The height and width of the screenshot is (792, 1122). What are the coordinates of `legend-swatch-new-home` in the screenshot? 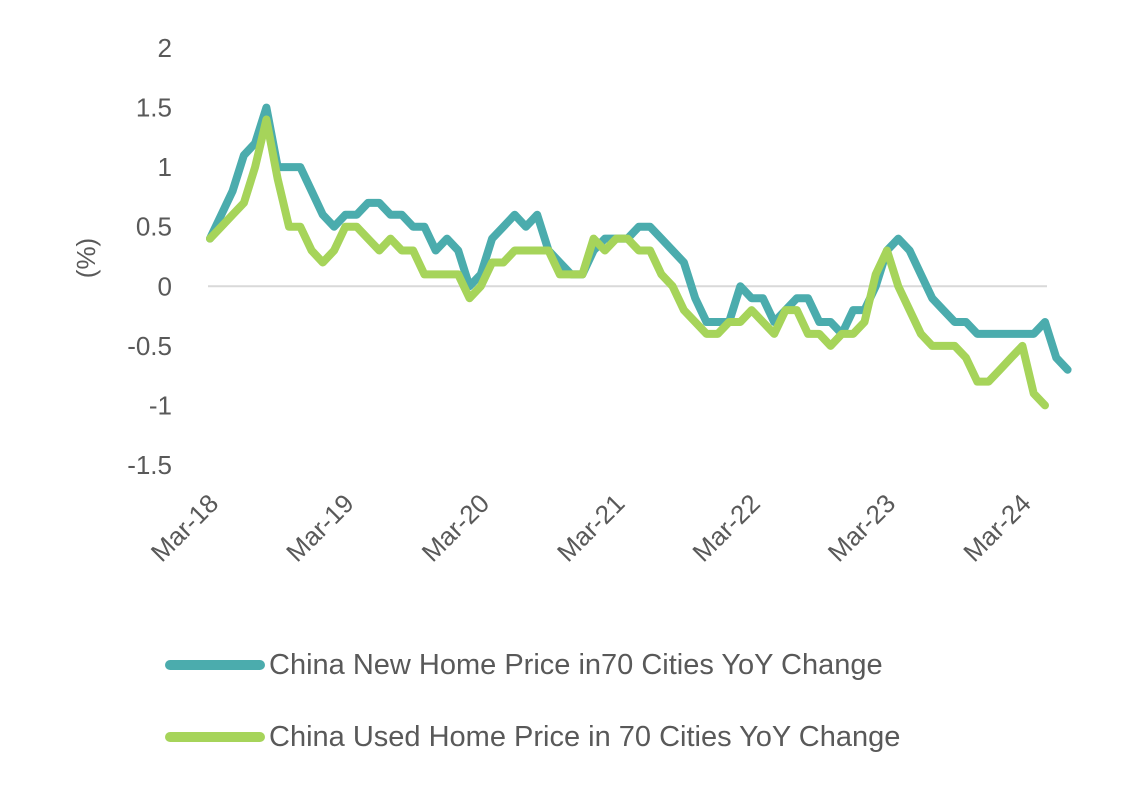 It's located at (215, 665).